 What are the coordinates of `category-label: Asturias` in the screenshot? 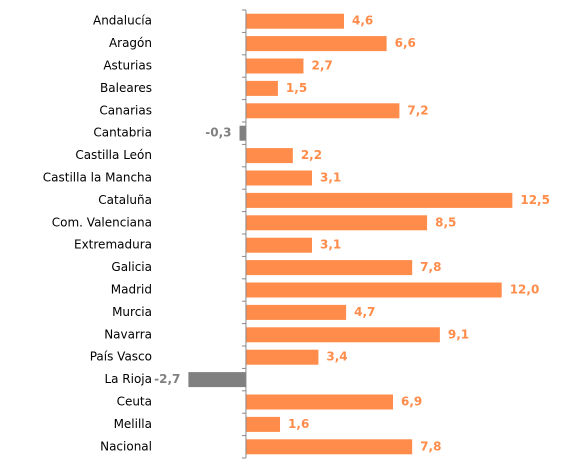 It's located at (127, 66).